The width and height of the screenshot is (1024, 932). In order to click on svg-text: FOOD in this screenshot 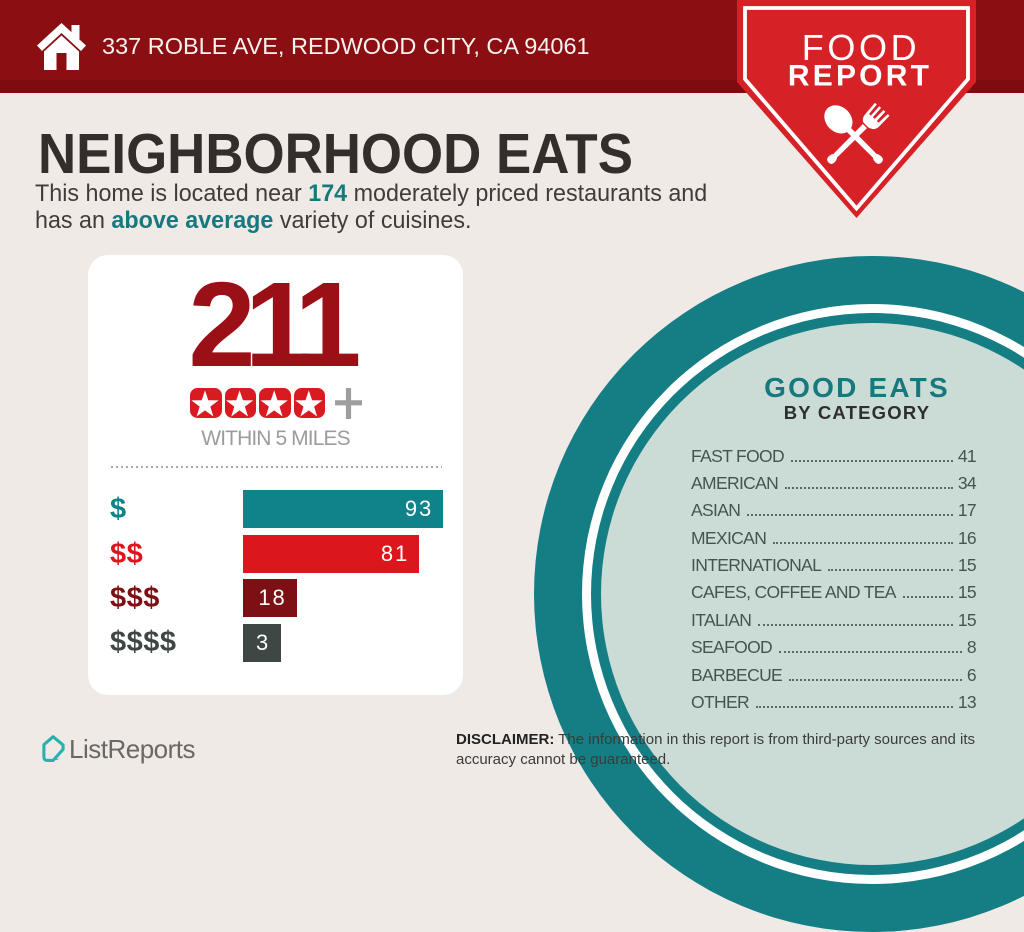, I will do `click(861, 47)`.